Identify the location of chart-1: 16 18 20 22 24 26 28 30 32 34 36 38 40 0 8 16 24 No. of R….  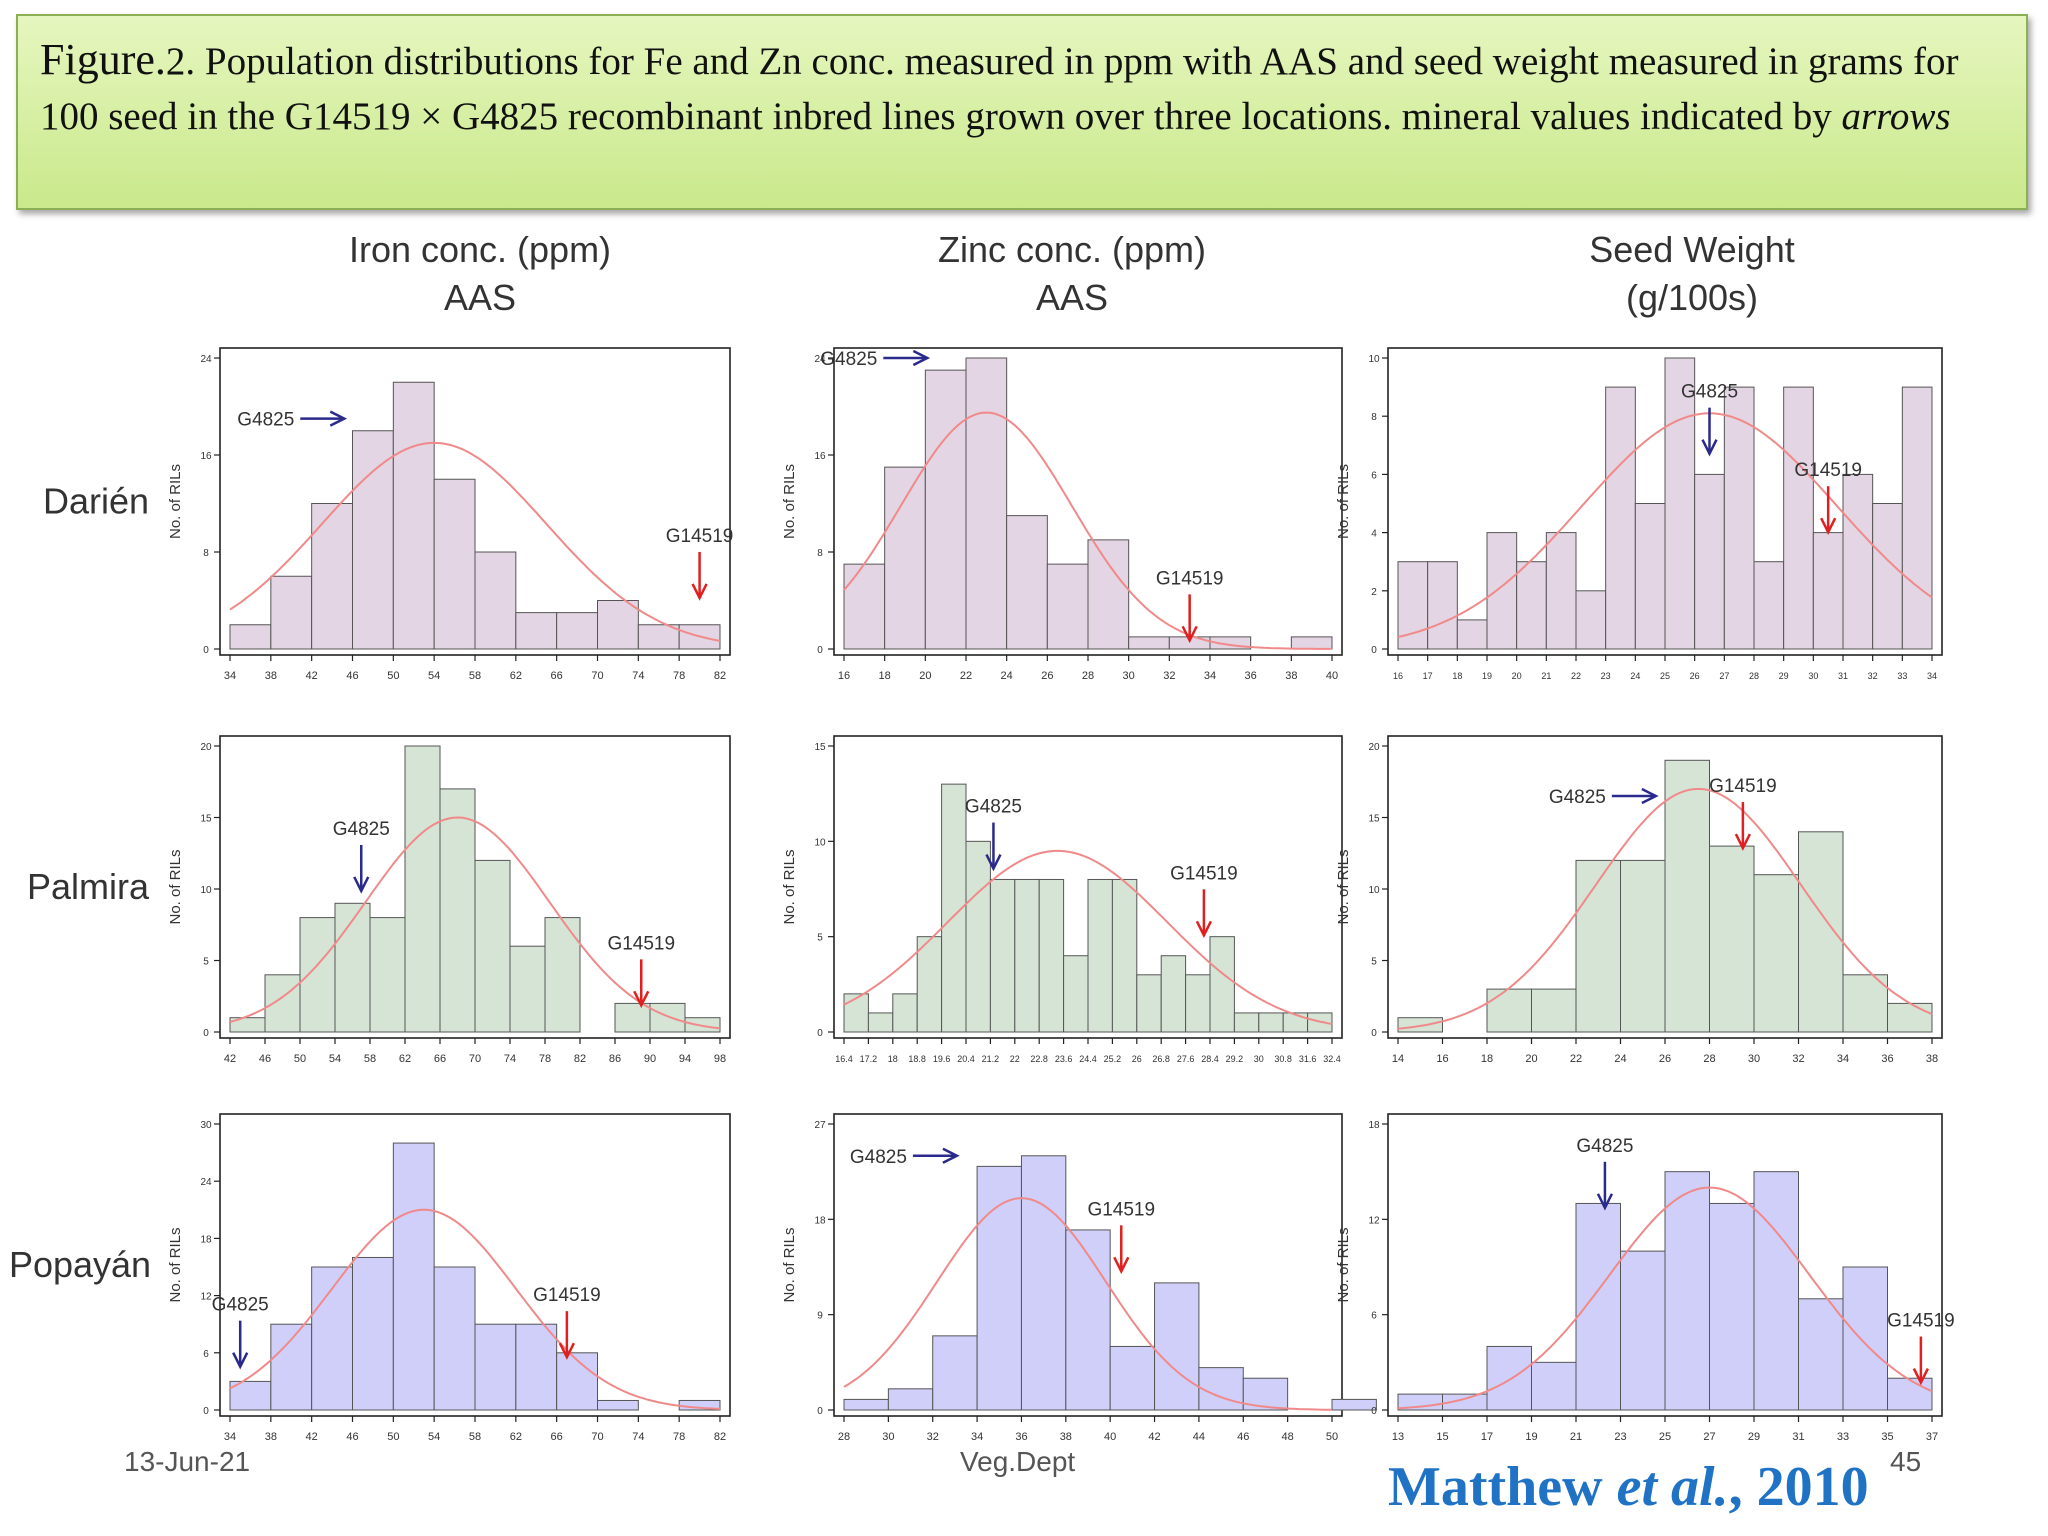
(1062, 514).